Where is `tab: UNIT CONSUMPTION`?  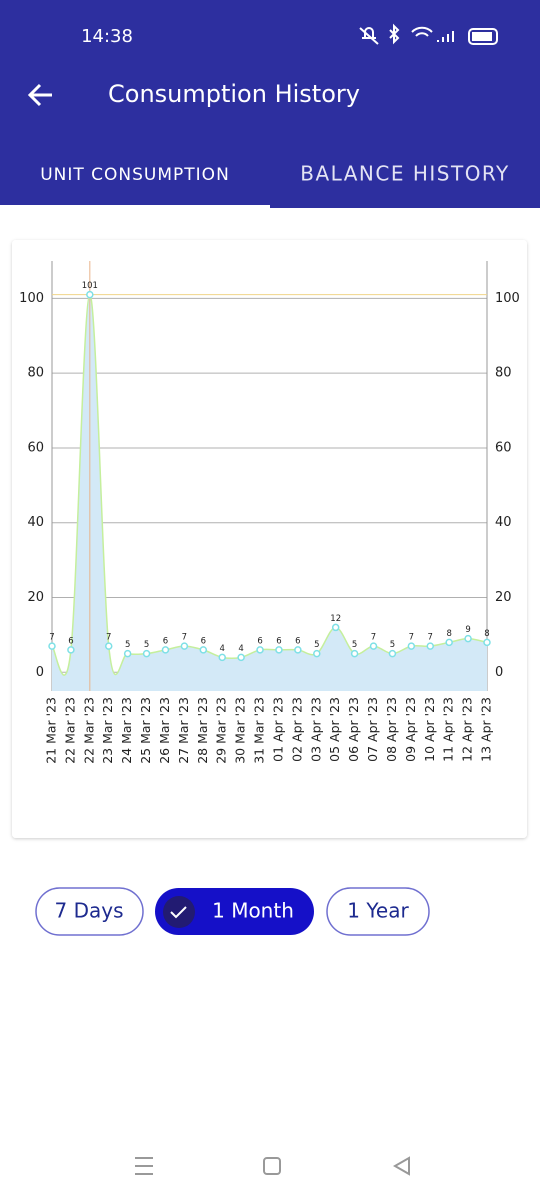 tab: UNIT CONSUMPTION is located at coordinates (135, 175).